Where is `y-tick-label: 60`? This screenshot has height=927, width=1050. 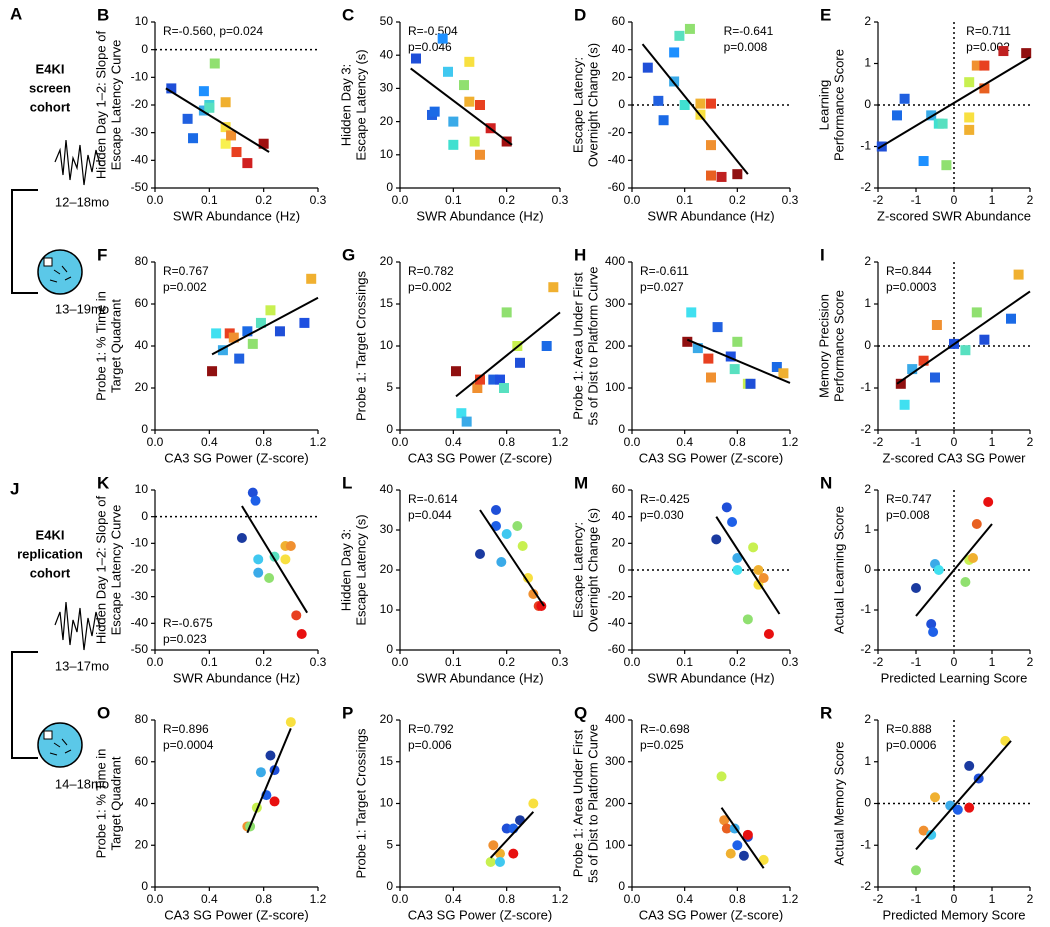
y-tick-label: 60 is located at coordinates (619, 489).